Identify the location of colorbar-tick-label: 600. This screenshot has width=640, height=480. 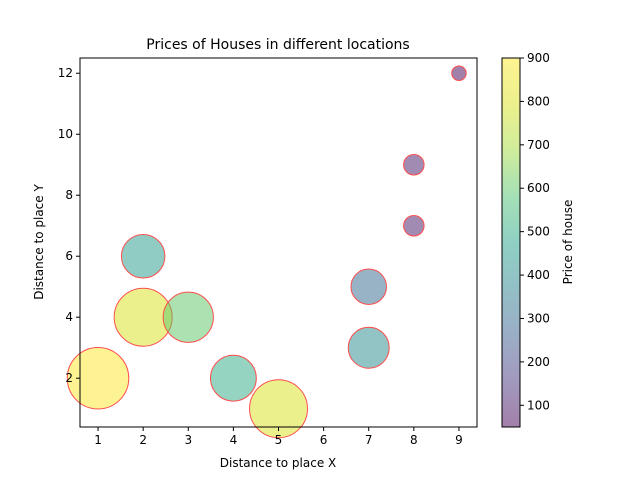
(538, 188).